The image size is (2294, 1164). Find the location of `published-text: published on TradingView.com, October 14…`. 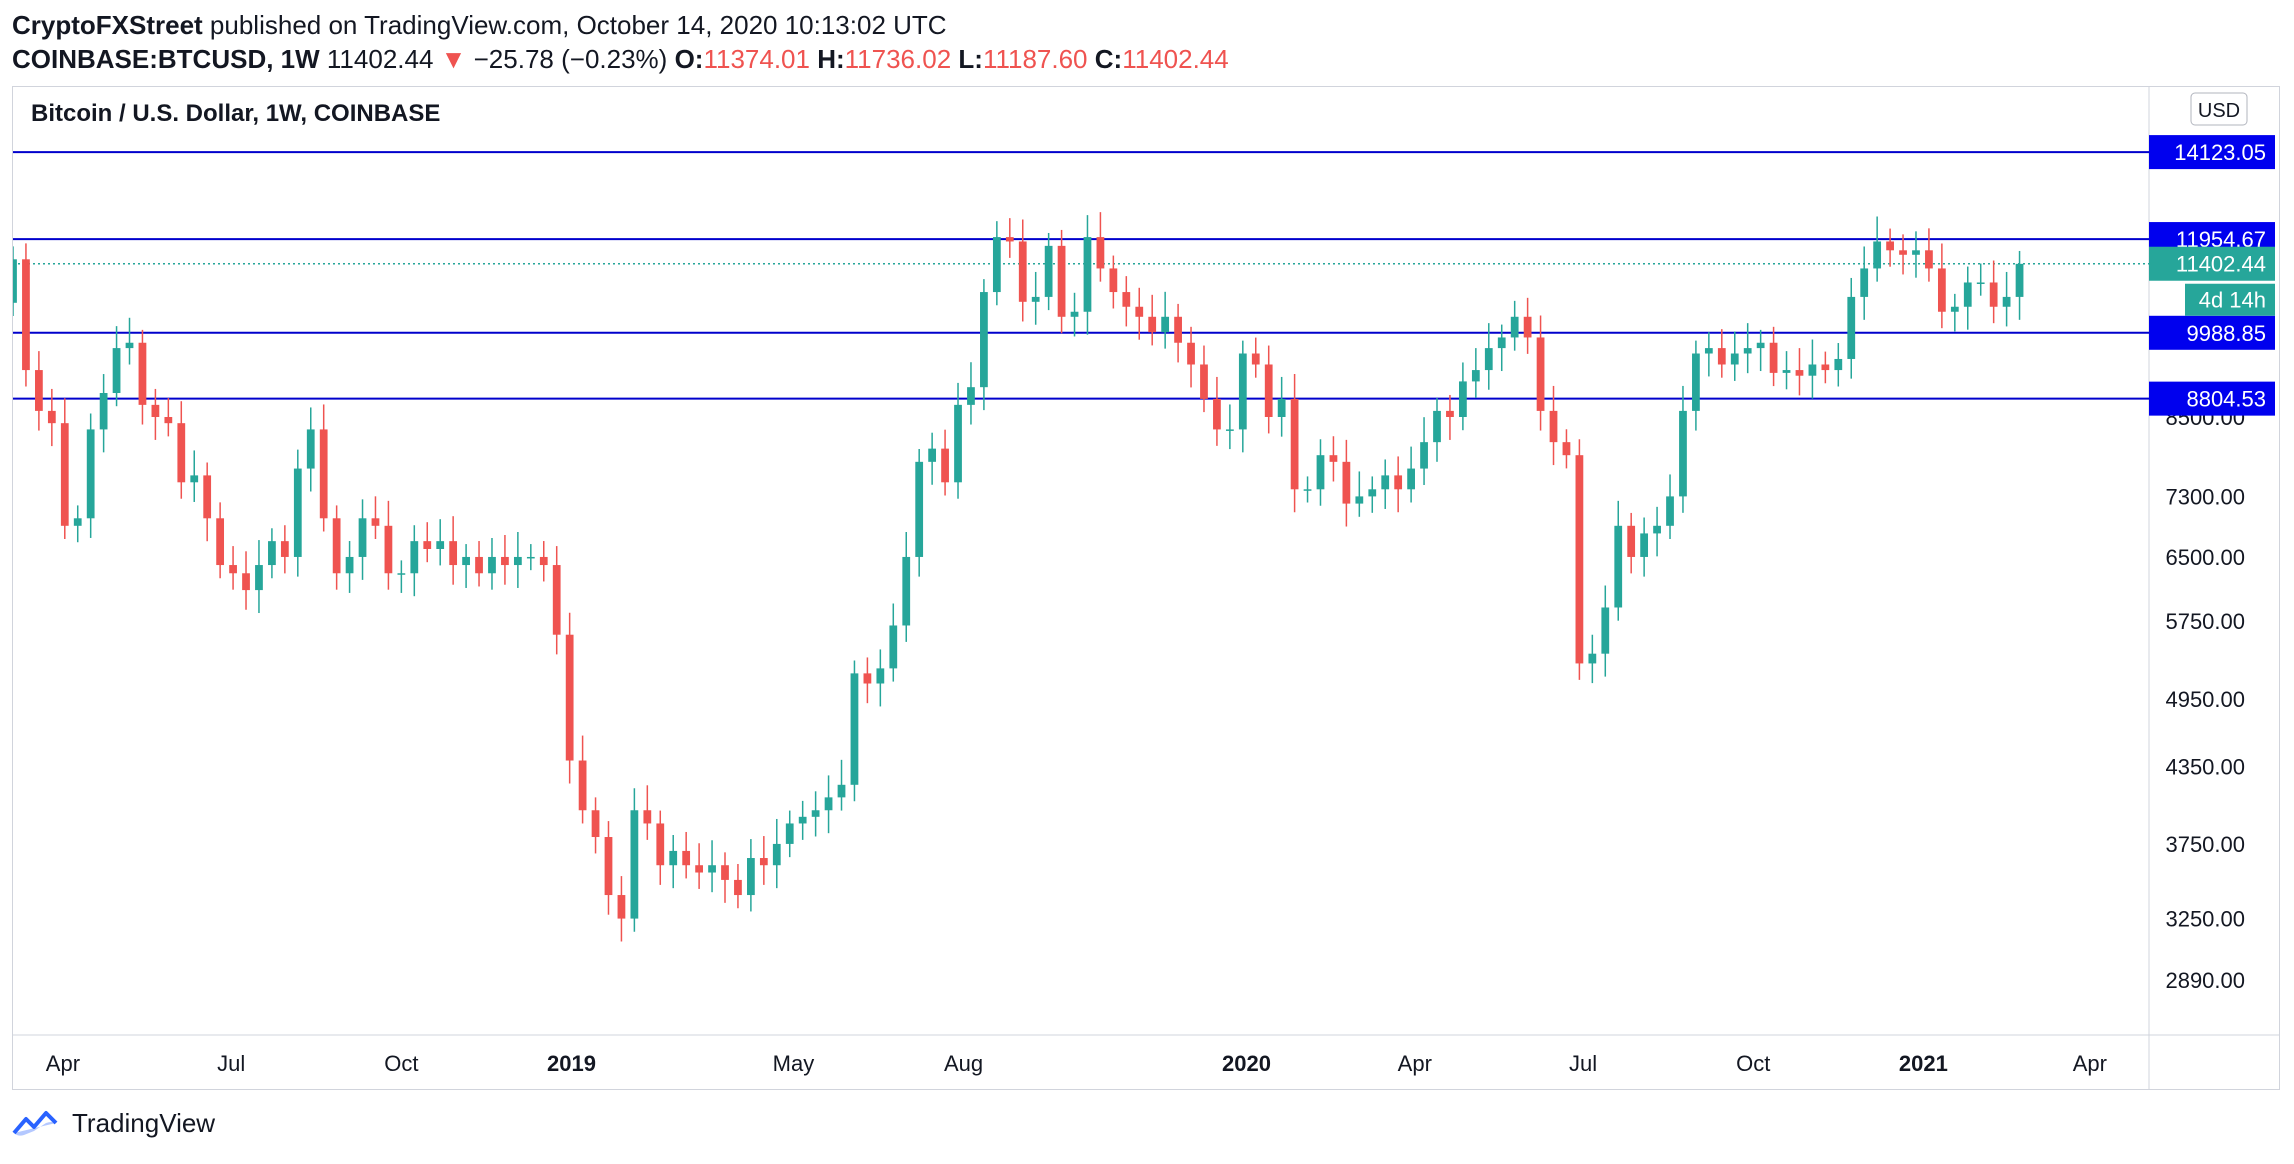

published-text: published on TradingView.com, October 14… is located at coordinates (574, 25).